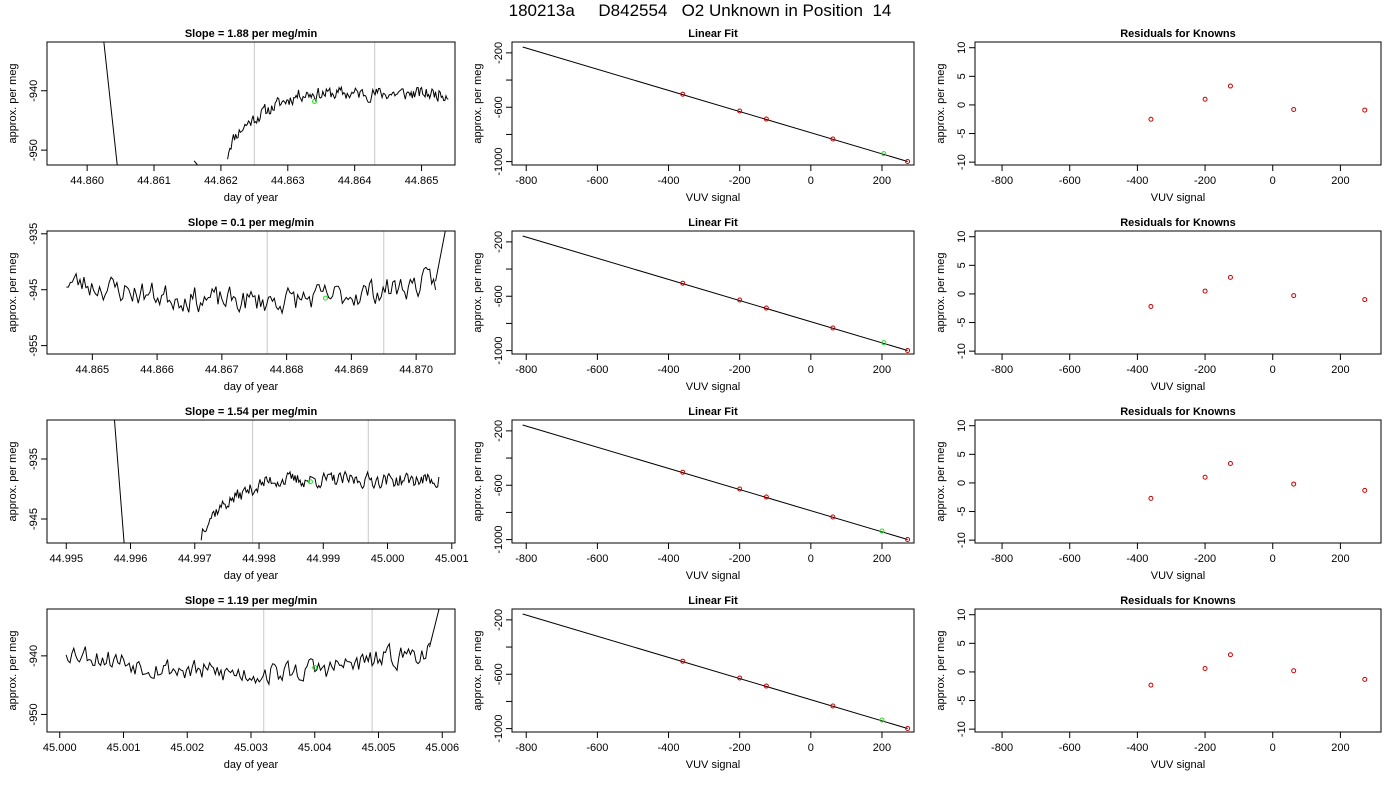 The image size is (1400, 800). I want to click on x-tick-label: 44.868, so click(287, 370).